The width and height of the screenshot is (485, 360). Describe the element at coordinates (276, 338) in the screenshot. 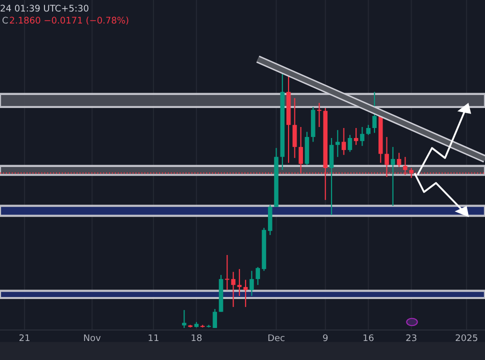

I see `x-tick-label: Dec` at that location.